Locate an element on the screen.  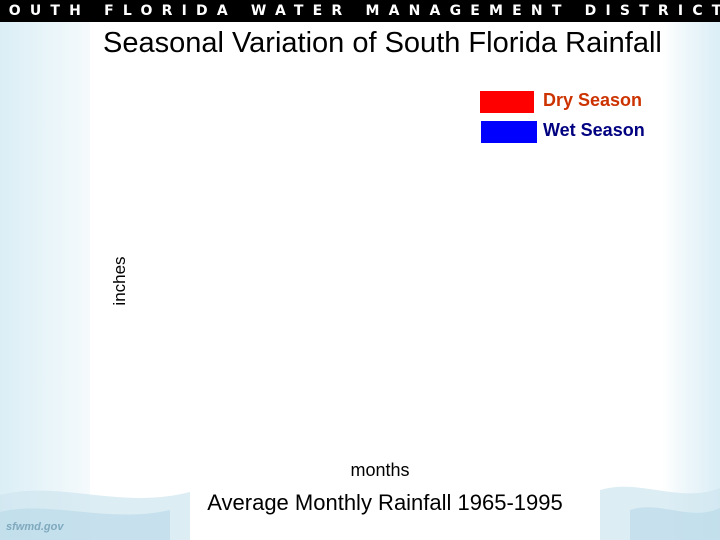
legend-label-wet-season: Wet Season is located at coordinates (594, 130).